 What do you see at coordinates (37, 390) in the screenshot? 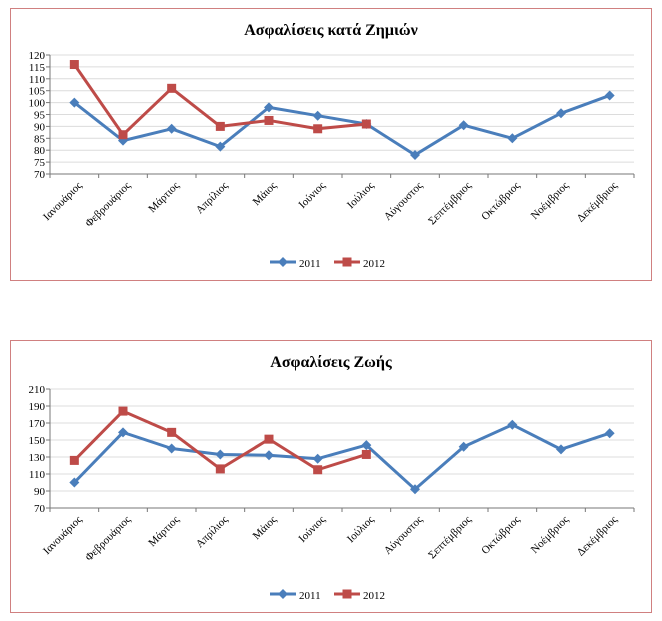
I see `y-tick-label: 210` at bounding box center [37, 390].